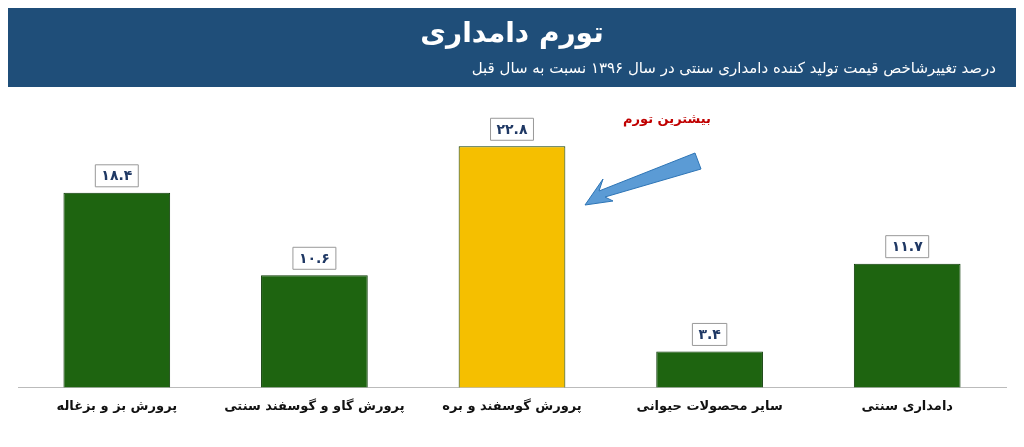 Image resolution: width=1024 pixels, height=447 pixels. What do you see at coordinates (512, 405) in the screenshot?
I see `x-tick-label: پرورش گوسفند و بره` at bounding box center [512, 405].